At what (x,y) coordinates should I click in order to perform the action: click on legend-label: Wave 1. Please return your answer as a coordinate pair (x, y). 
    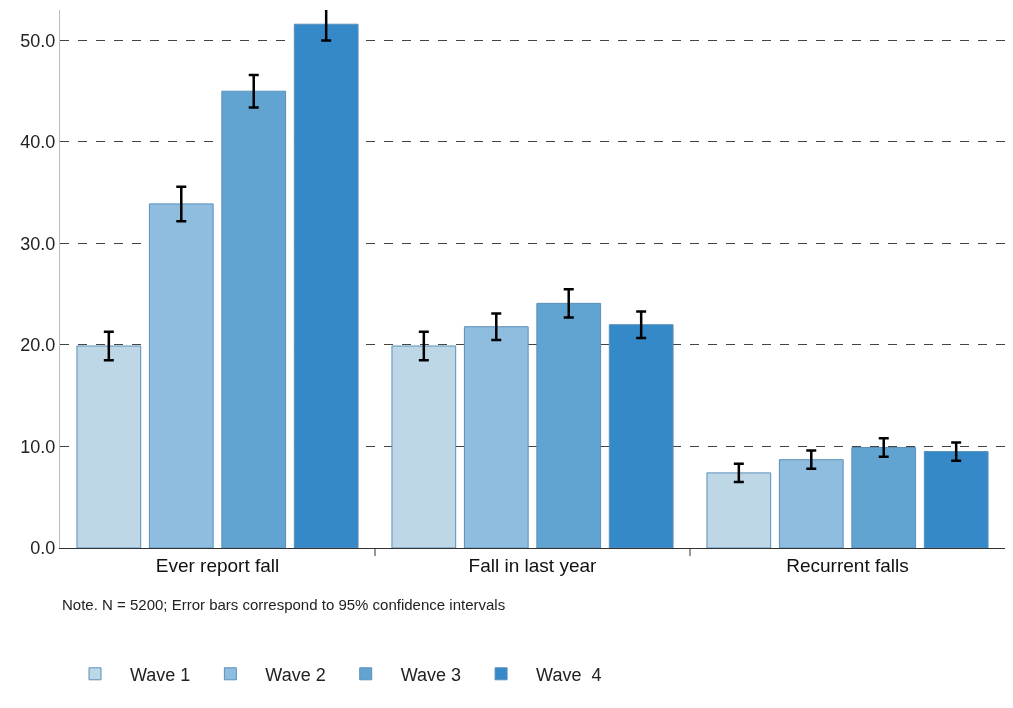
    Looking at the image, I should click on (160, 674).